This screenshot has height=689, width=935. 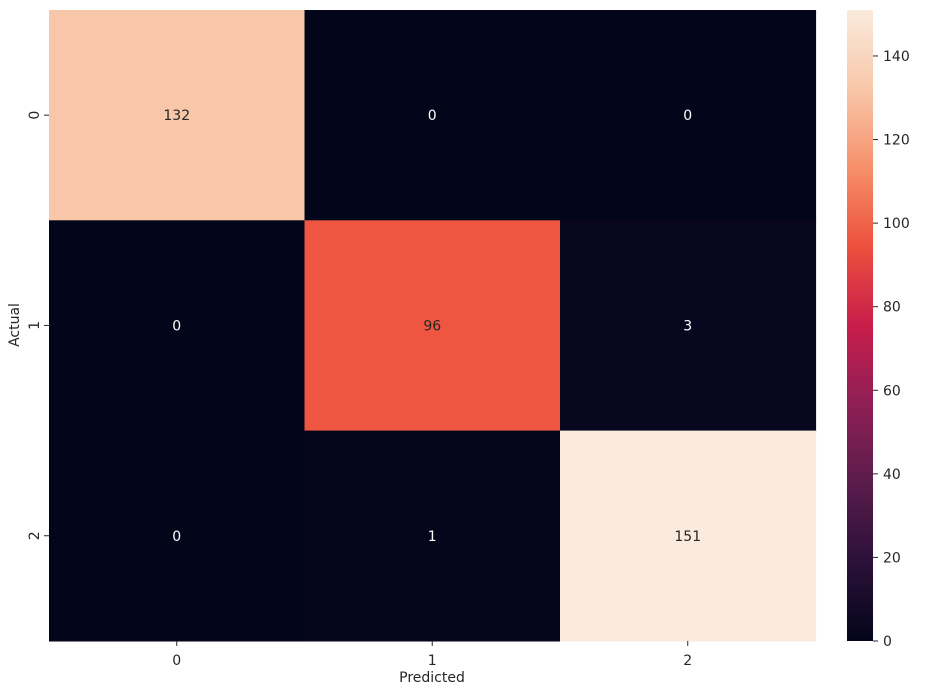 What do you see at coordinates (432, 661) in the screenshot?
I see `x-tick-label: 1` at bounding box center [432, 661].